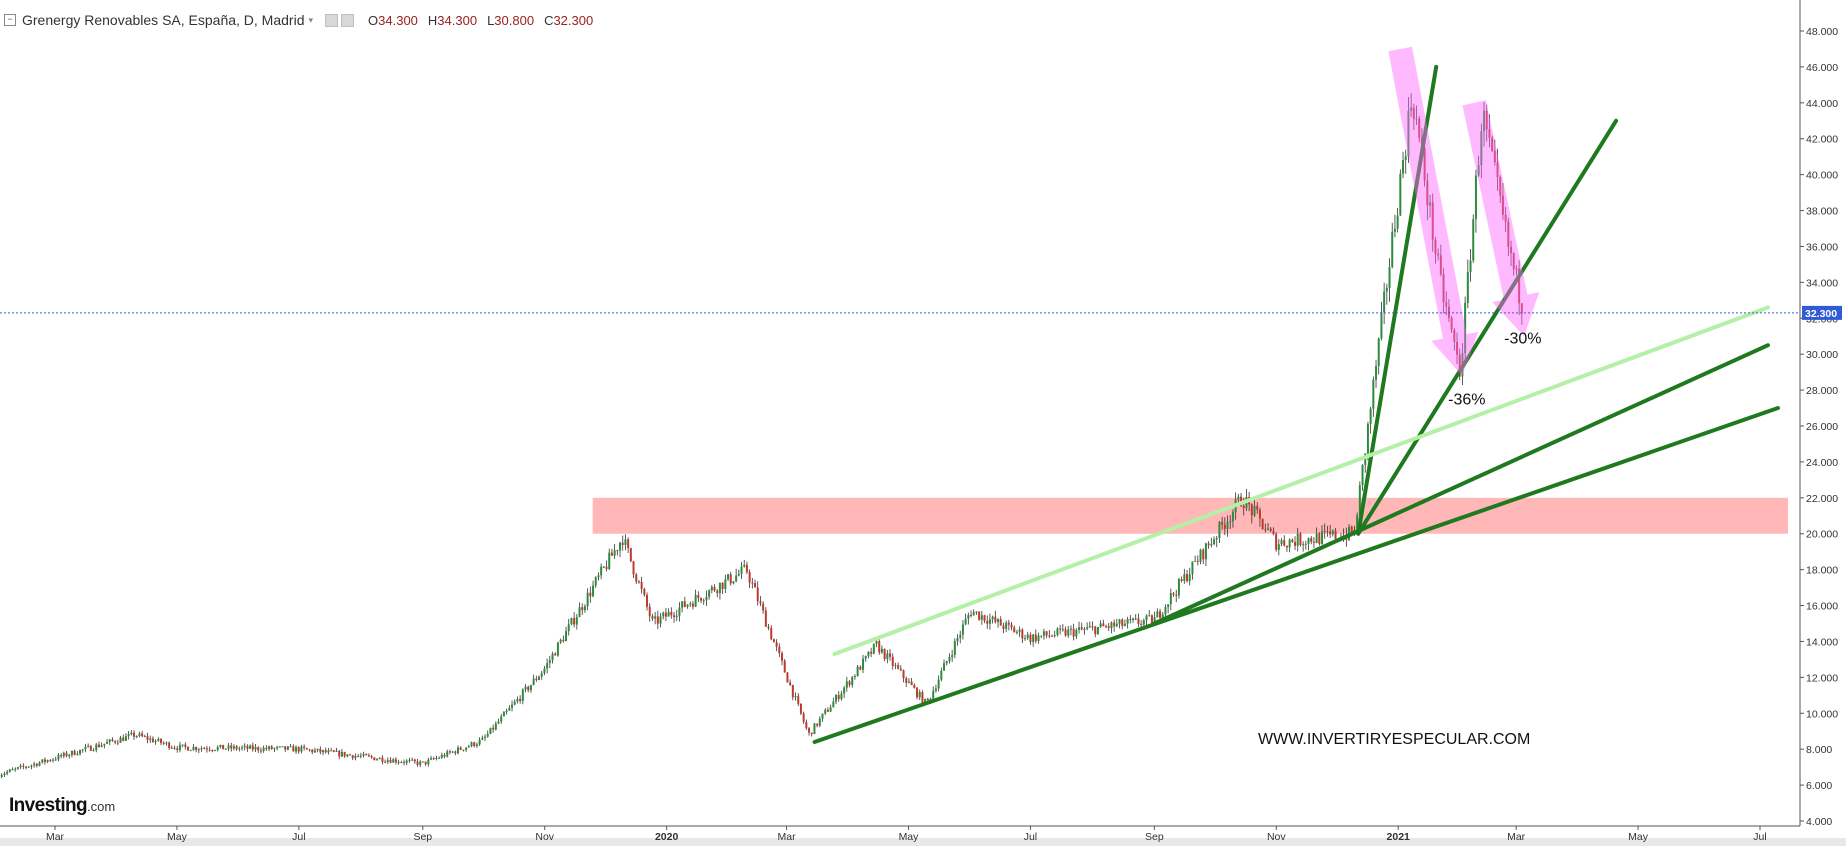 Image resolution: width=1846 pixels, height=851 pixels. What do you see at coordinates (347, 20) in the screenshot?
I see `close-icon` at bounding box center [347, 20].